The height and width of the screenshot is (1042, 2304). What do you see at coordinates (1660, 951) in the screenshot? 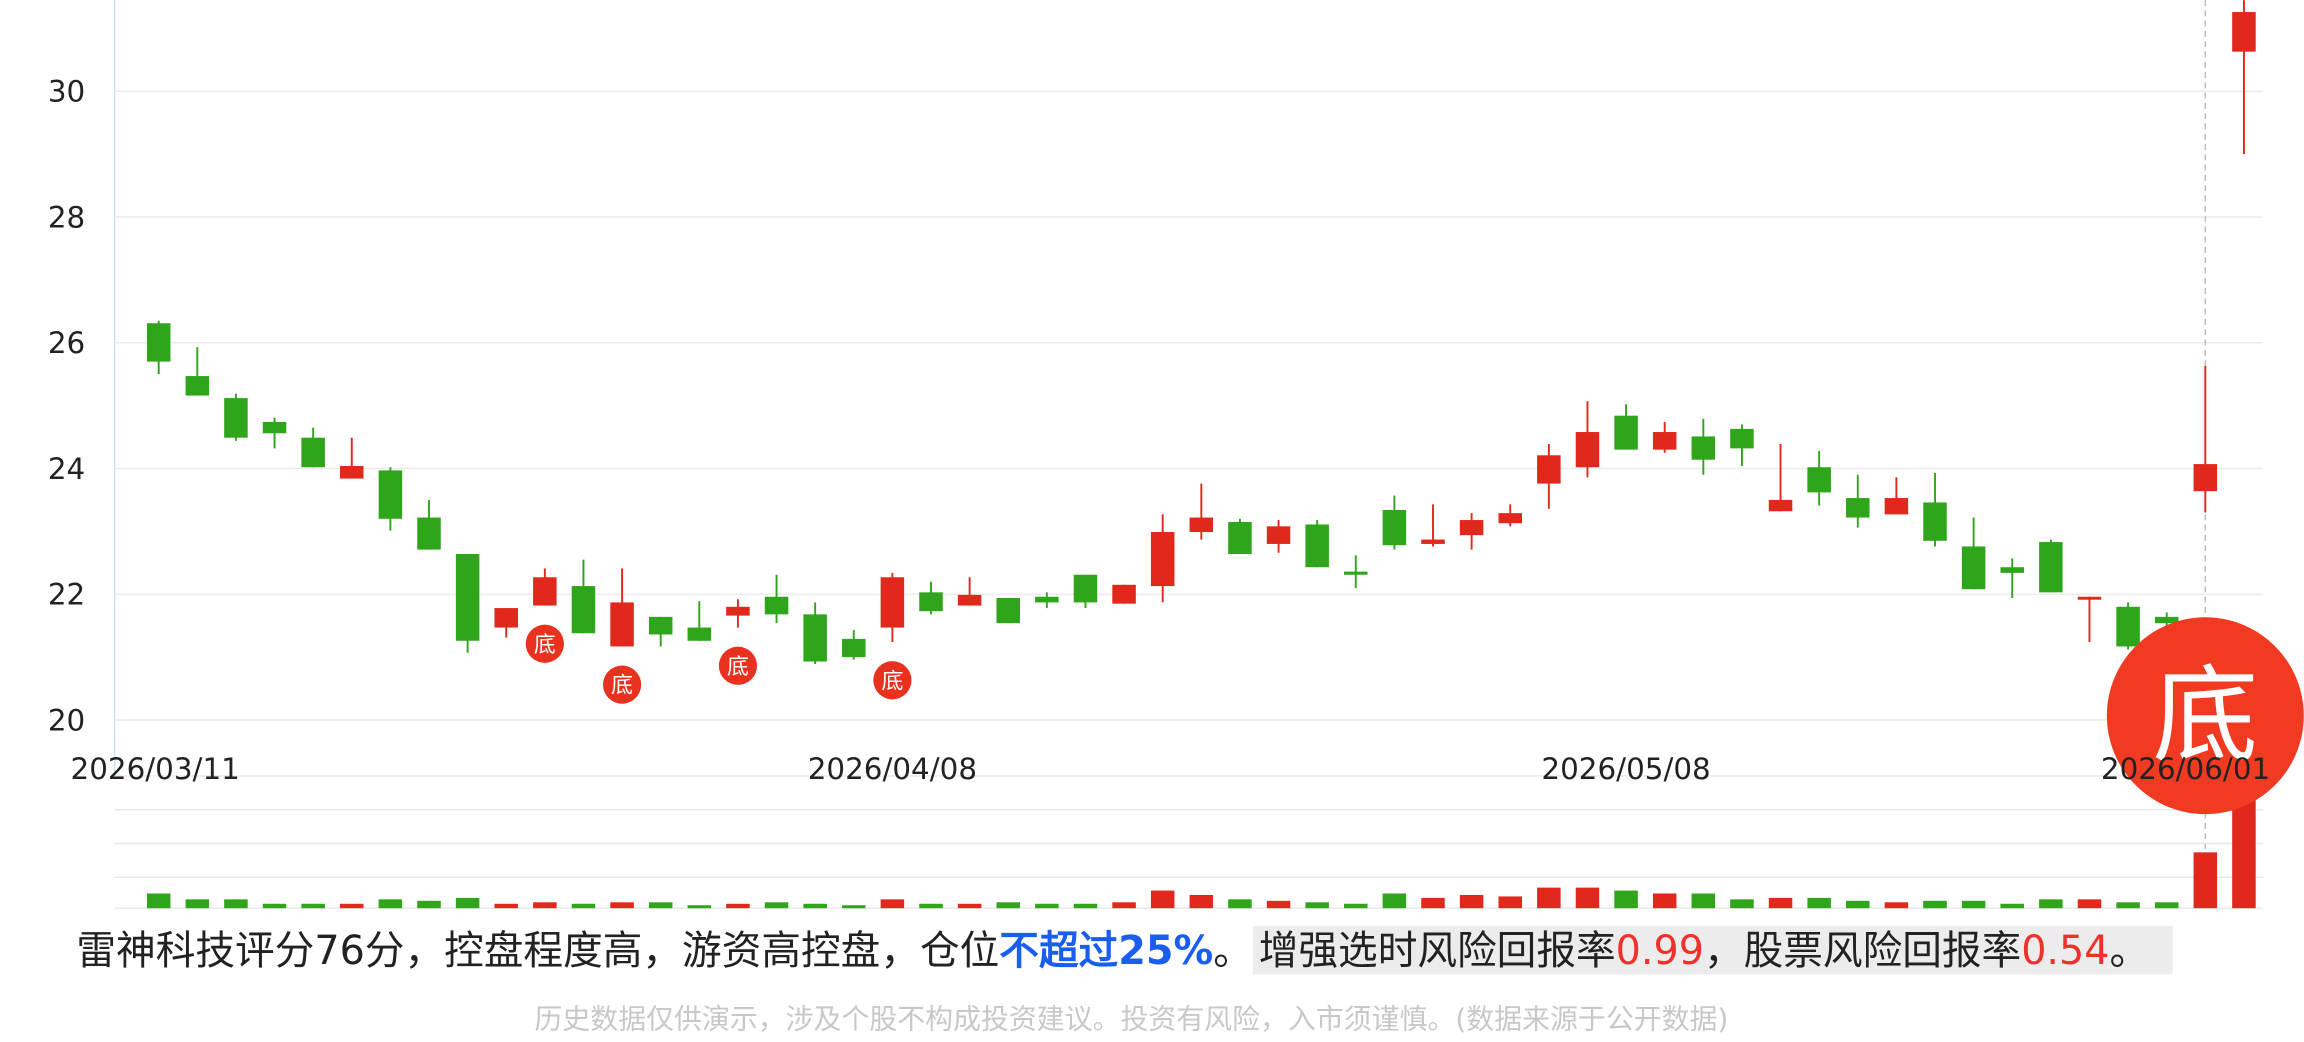
I see `metric-value: 0.99` at bounding box center [1660, 951].